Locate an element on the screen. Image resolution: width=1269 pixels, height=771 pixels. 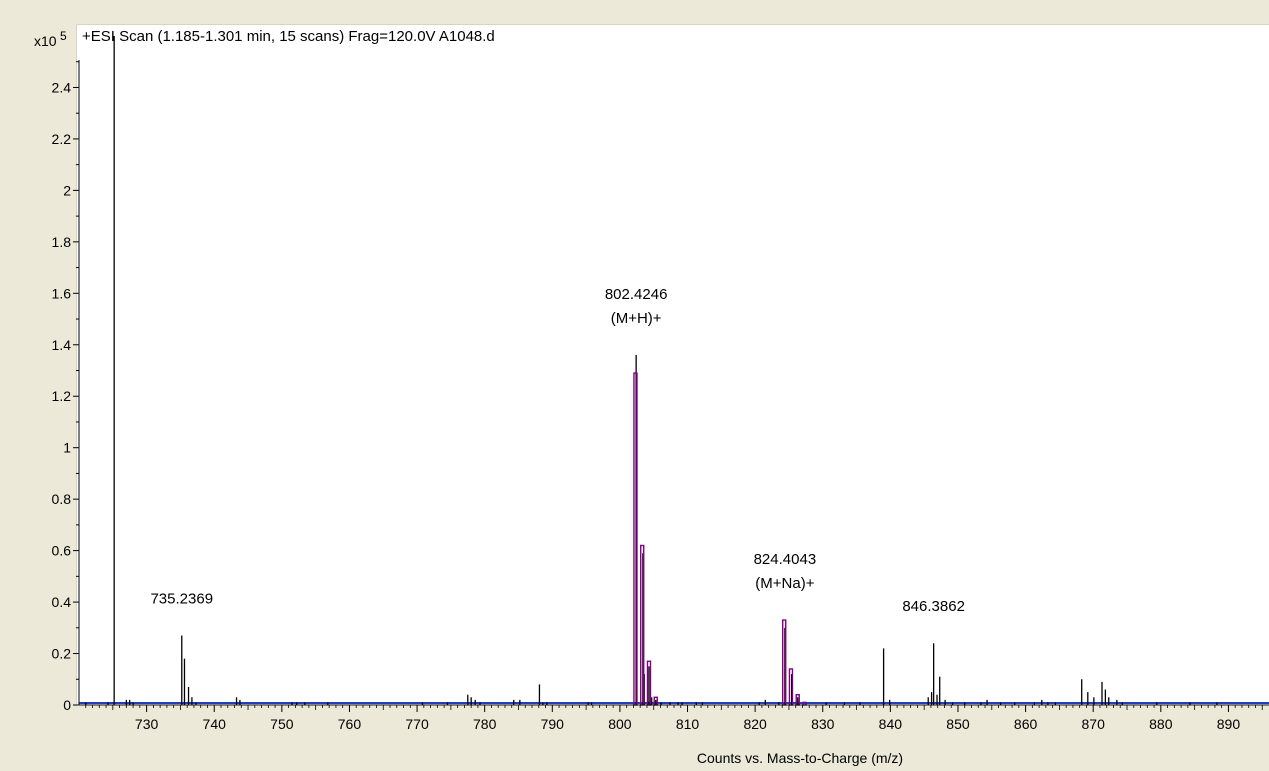
y-tick-label: 2.4 is located at coordinates (62, 87).